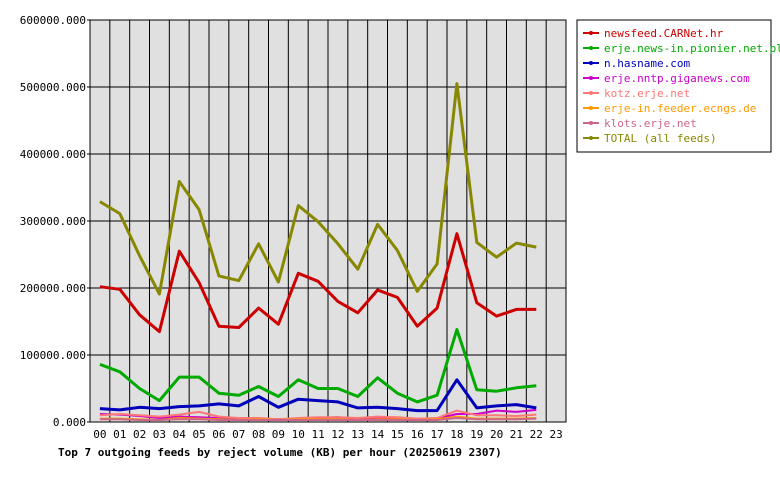  What do you see at coordinates (258, 434) in the screenshot?
I see `x-tick-label: 08` at bounding box center [258, 434].